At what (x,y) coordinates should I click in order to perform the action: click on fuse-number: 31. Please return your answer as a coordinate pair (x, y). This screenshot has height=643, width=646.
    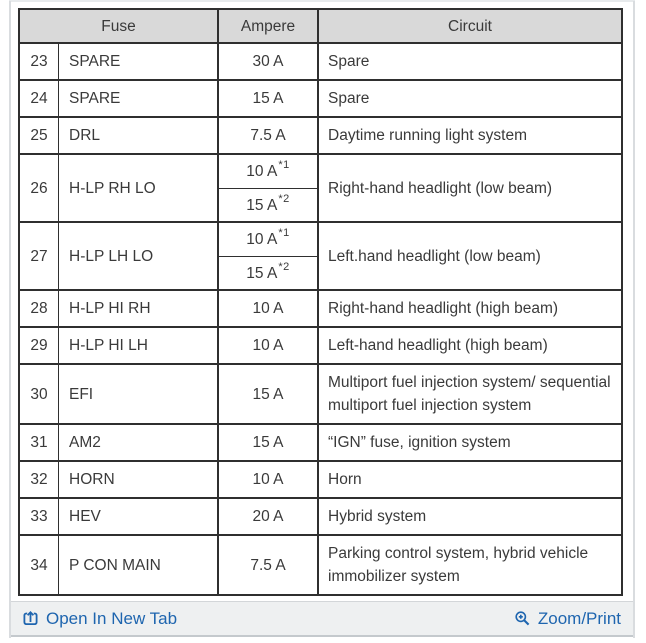
    Looking at the image, I should click on (39, 442).